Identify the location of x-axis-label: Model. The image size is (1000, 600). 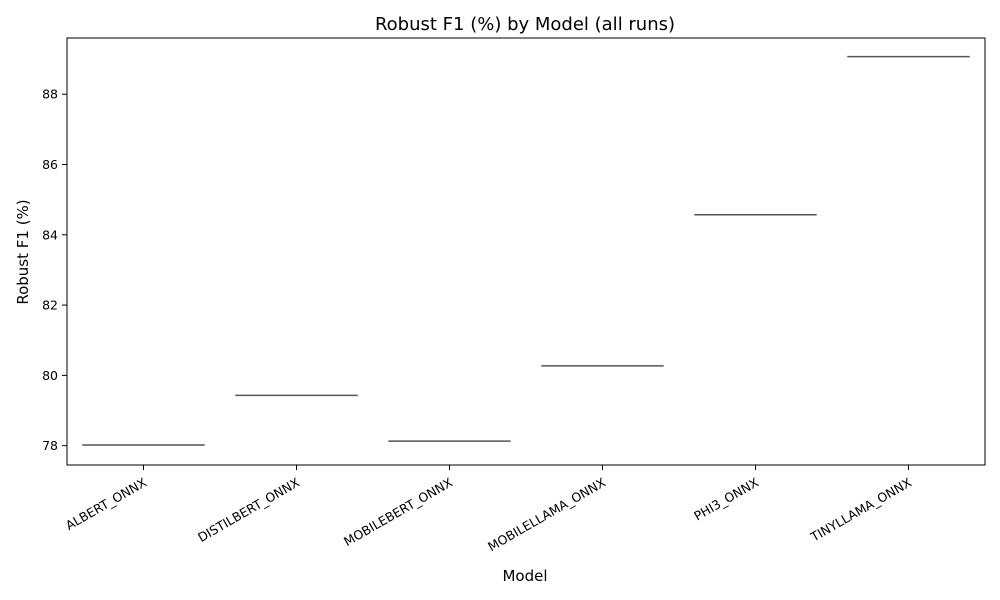
(524, 576).